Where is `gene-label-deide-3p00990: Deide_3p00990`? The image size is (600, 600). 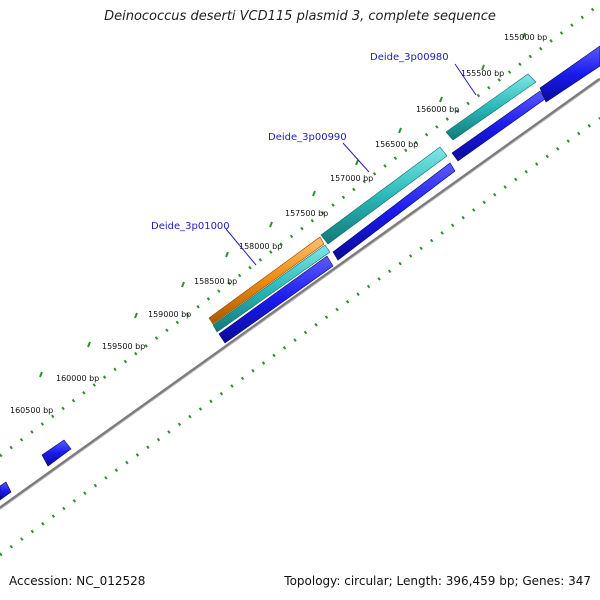 gene-label-deide-3p00990: Deide_3p00990 is located at coordinates (307, 137).